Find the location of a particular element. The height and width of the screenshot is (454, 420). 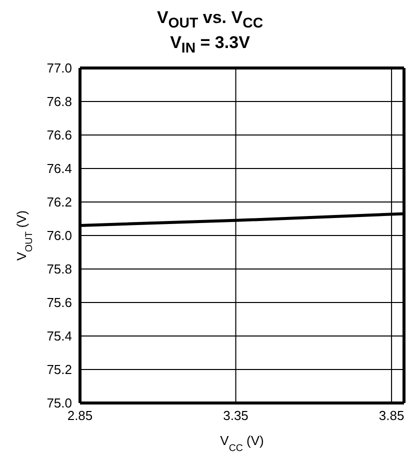

y-tick-label: 75.2 is located at coordinates (59, 369).